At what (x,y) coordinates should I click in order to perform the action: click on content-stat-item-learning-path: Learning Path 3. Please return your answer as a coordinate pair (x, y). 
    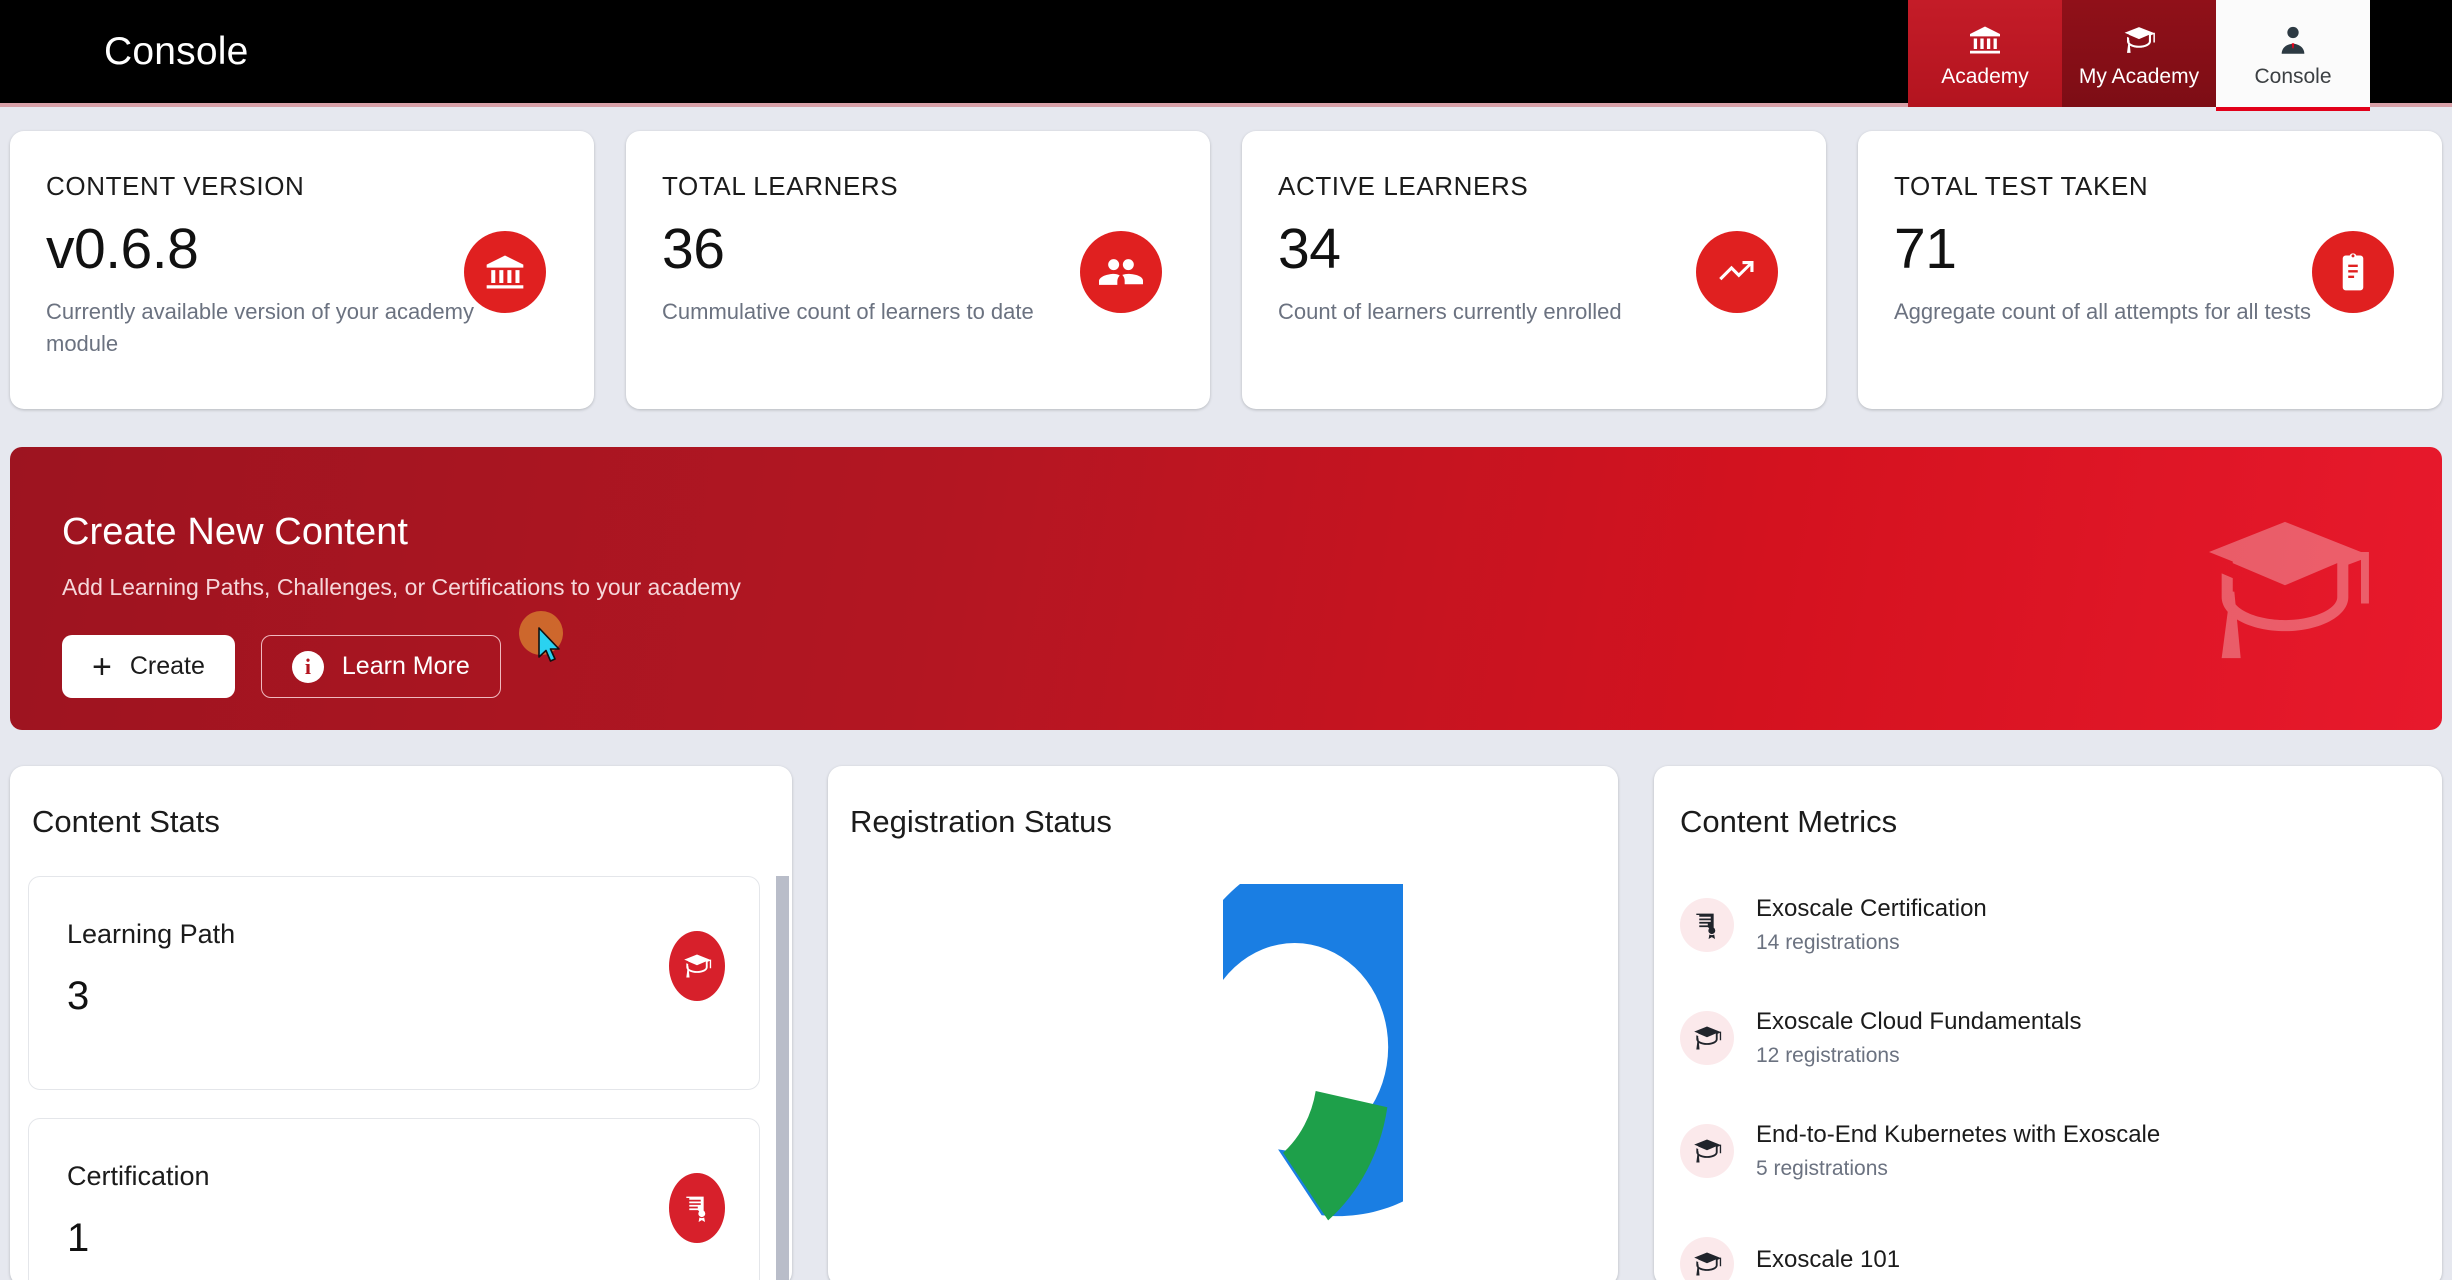
    Looking at the image, I should click on (394, 983).